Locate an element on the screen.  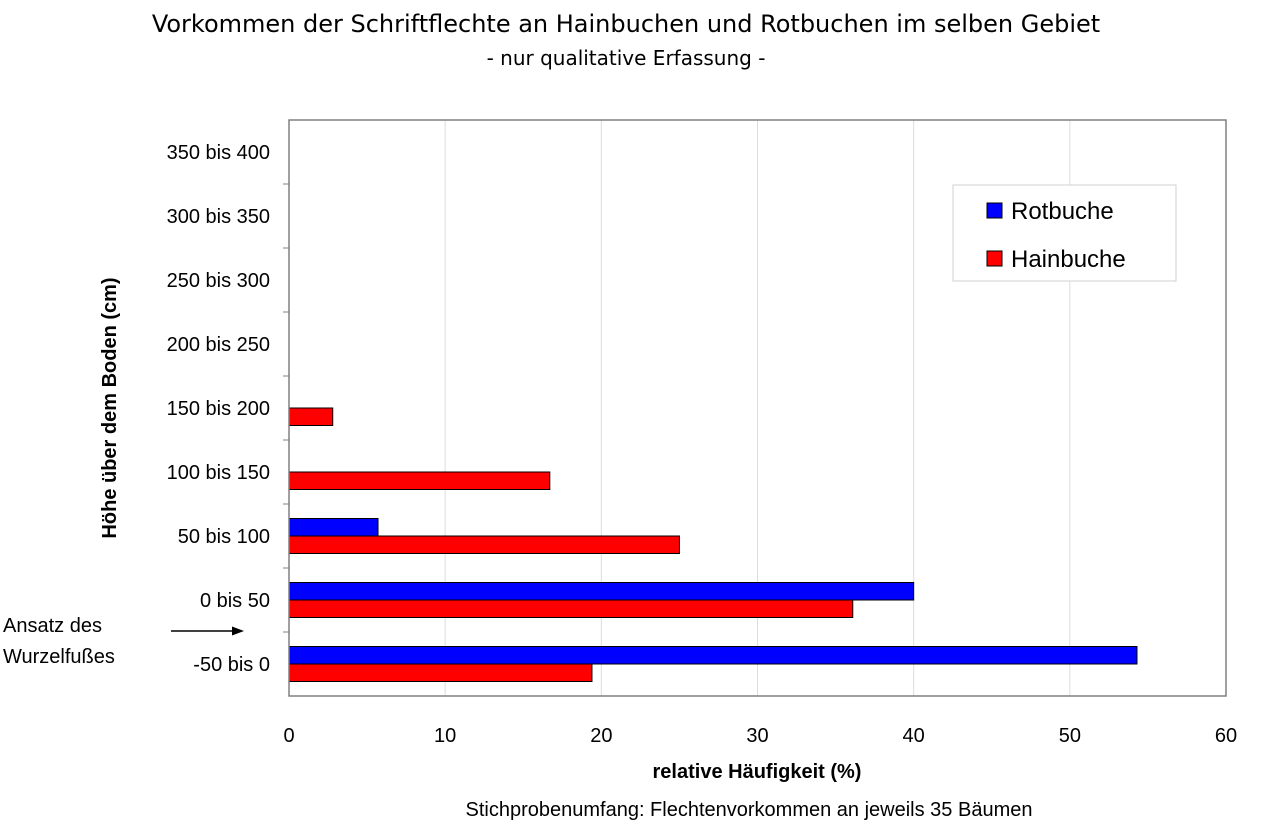
x-tick-label: 40 is located at coordinates (914, 736).